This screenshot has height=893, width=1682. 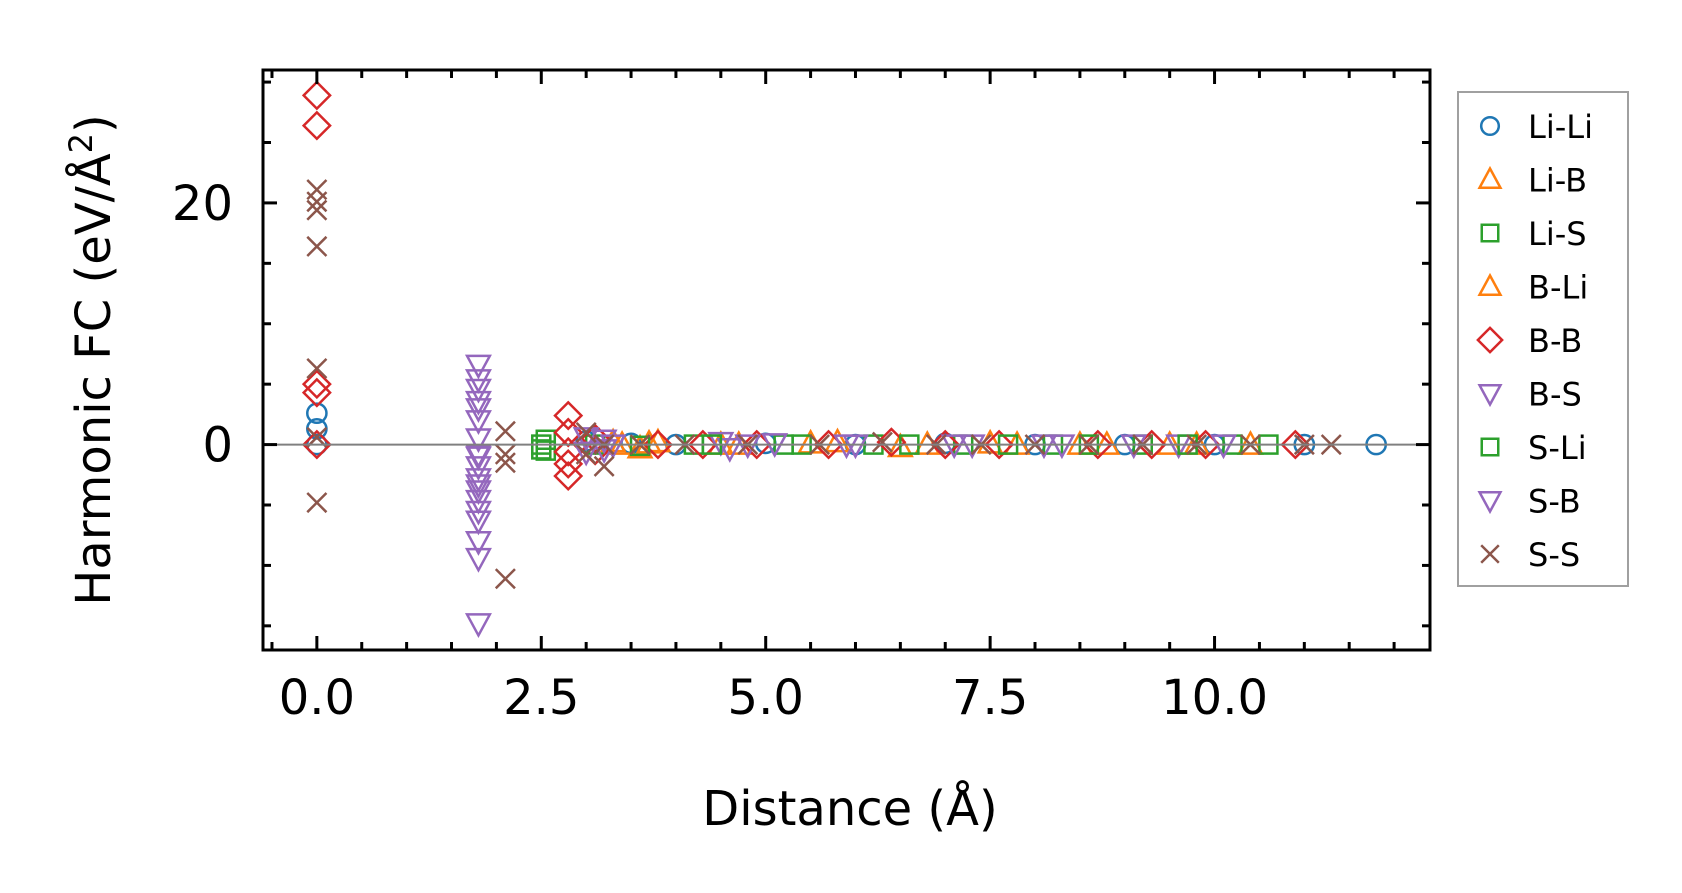 I want to click on legend-marker-b-s, so click(x=1490, y=396).